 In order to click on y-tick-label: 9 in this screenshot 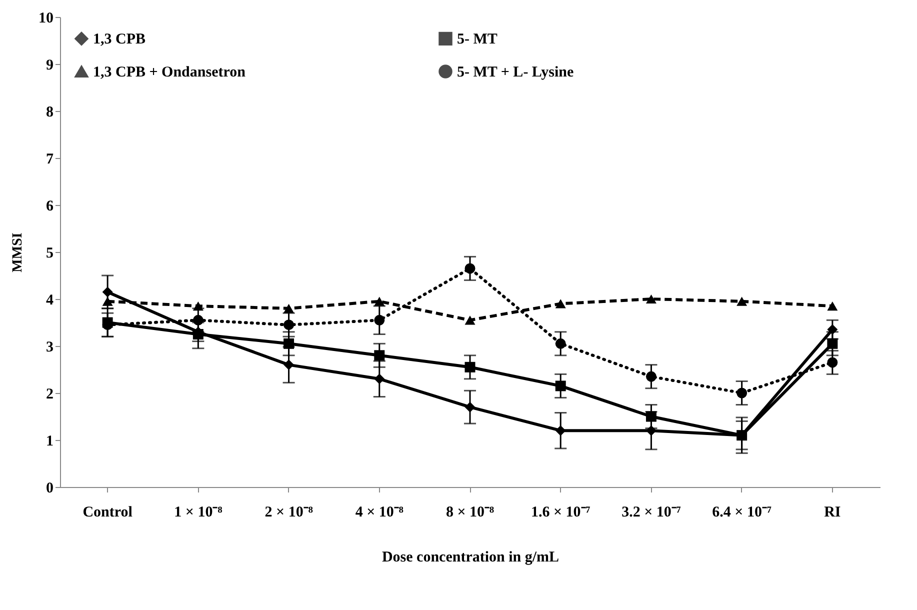, I will do `click(50, 66)`.